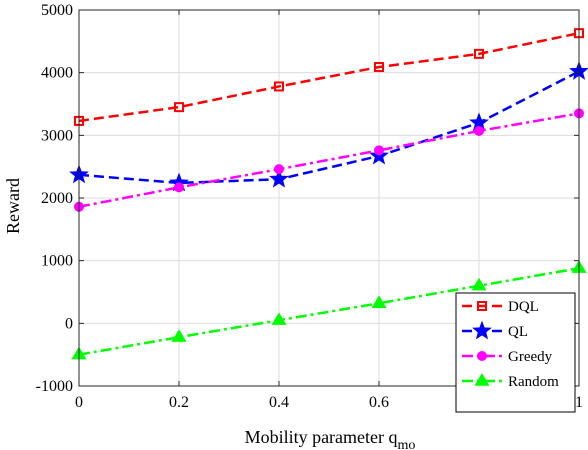  Describe the element at coordinates (54, 386) in the screenshot. I see `y-tick-label-0: -1000` at that location.